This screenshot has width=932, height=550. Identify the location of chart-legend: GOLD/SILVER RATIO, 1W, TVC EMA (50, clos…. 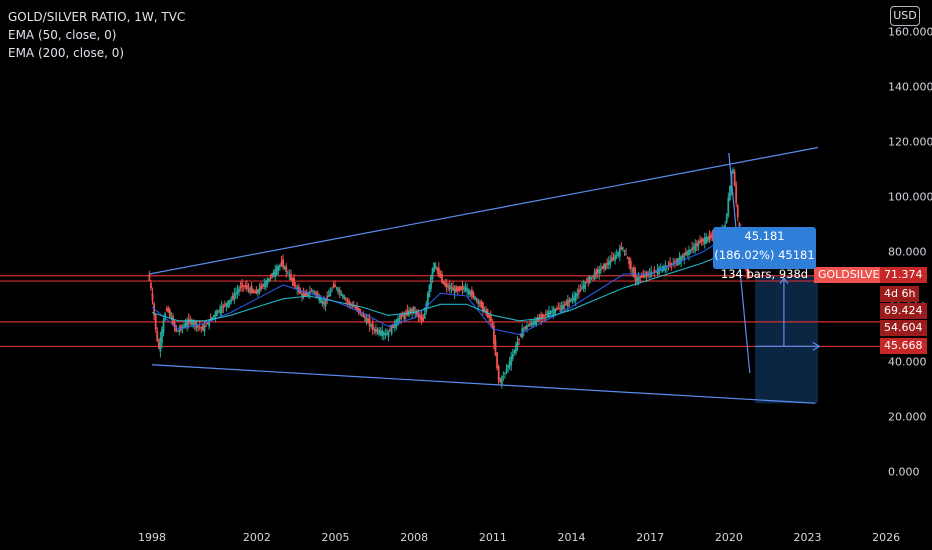
(96, 35).